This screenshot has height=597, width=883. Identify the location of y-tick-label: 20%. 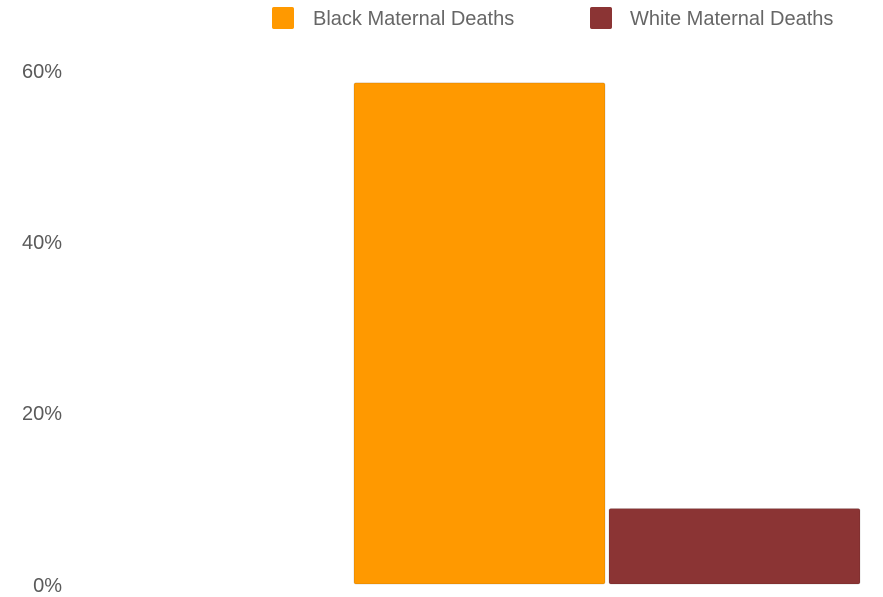
(42, 414).